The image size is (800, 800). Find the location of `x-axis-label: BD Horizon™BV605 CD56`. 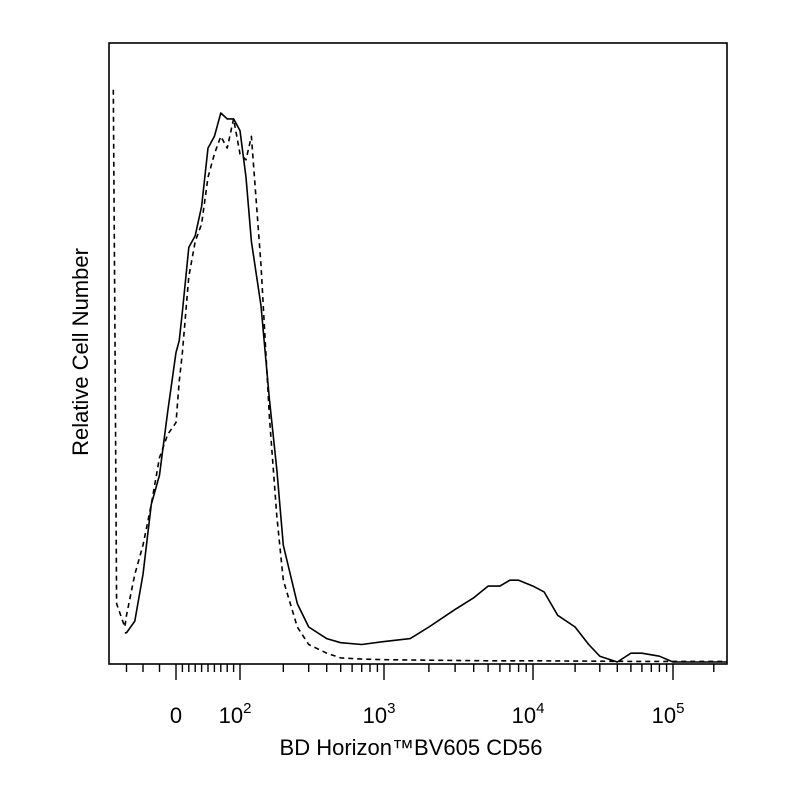

x-axis-label: BD Horizon™BV605 CD56 is located at coordinates (411, 747).